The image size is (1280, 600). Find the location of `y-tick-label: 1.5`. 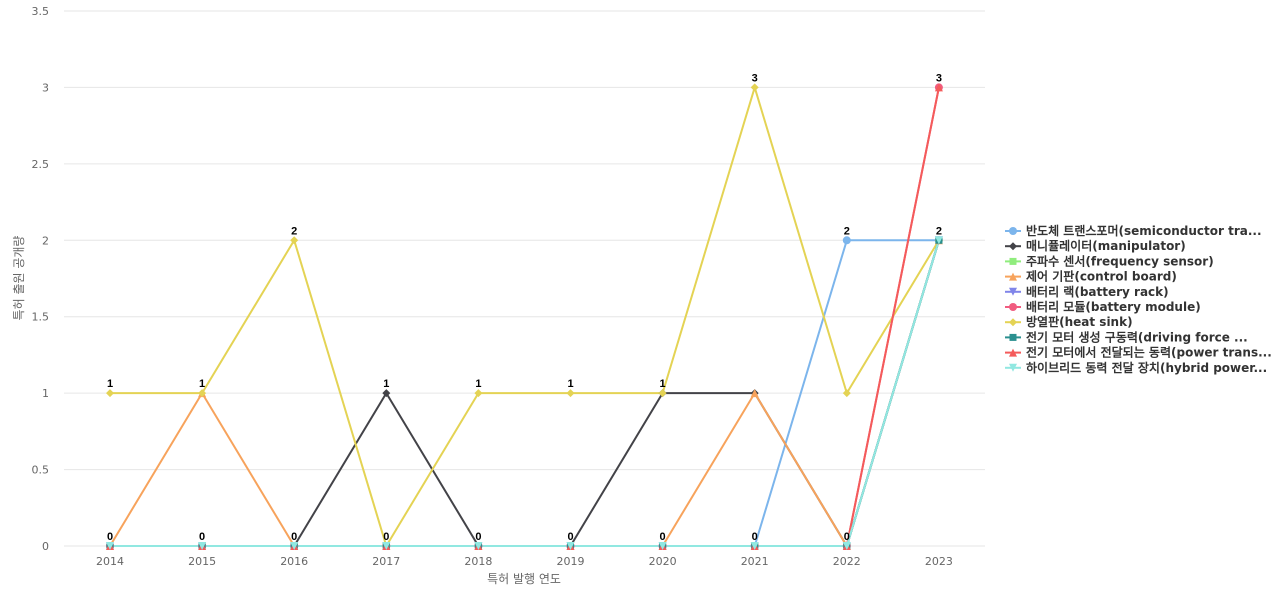

y-tick-label: 1.5 is located at coordinates (41, 317).